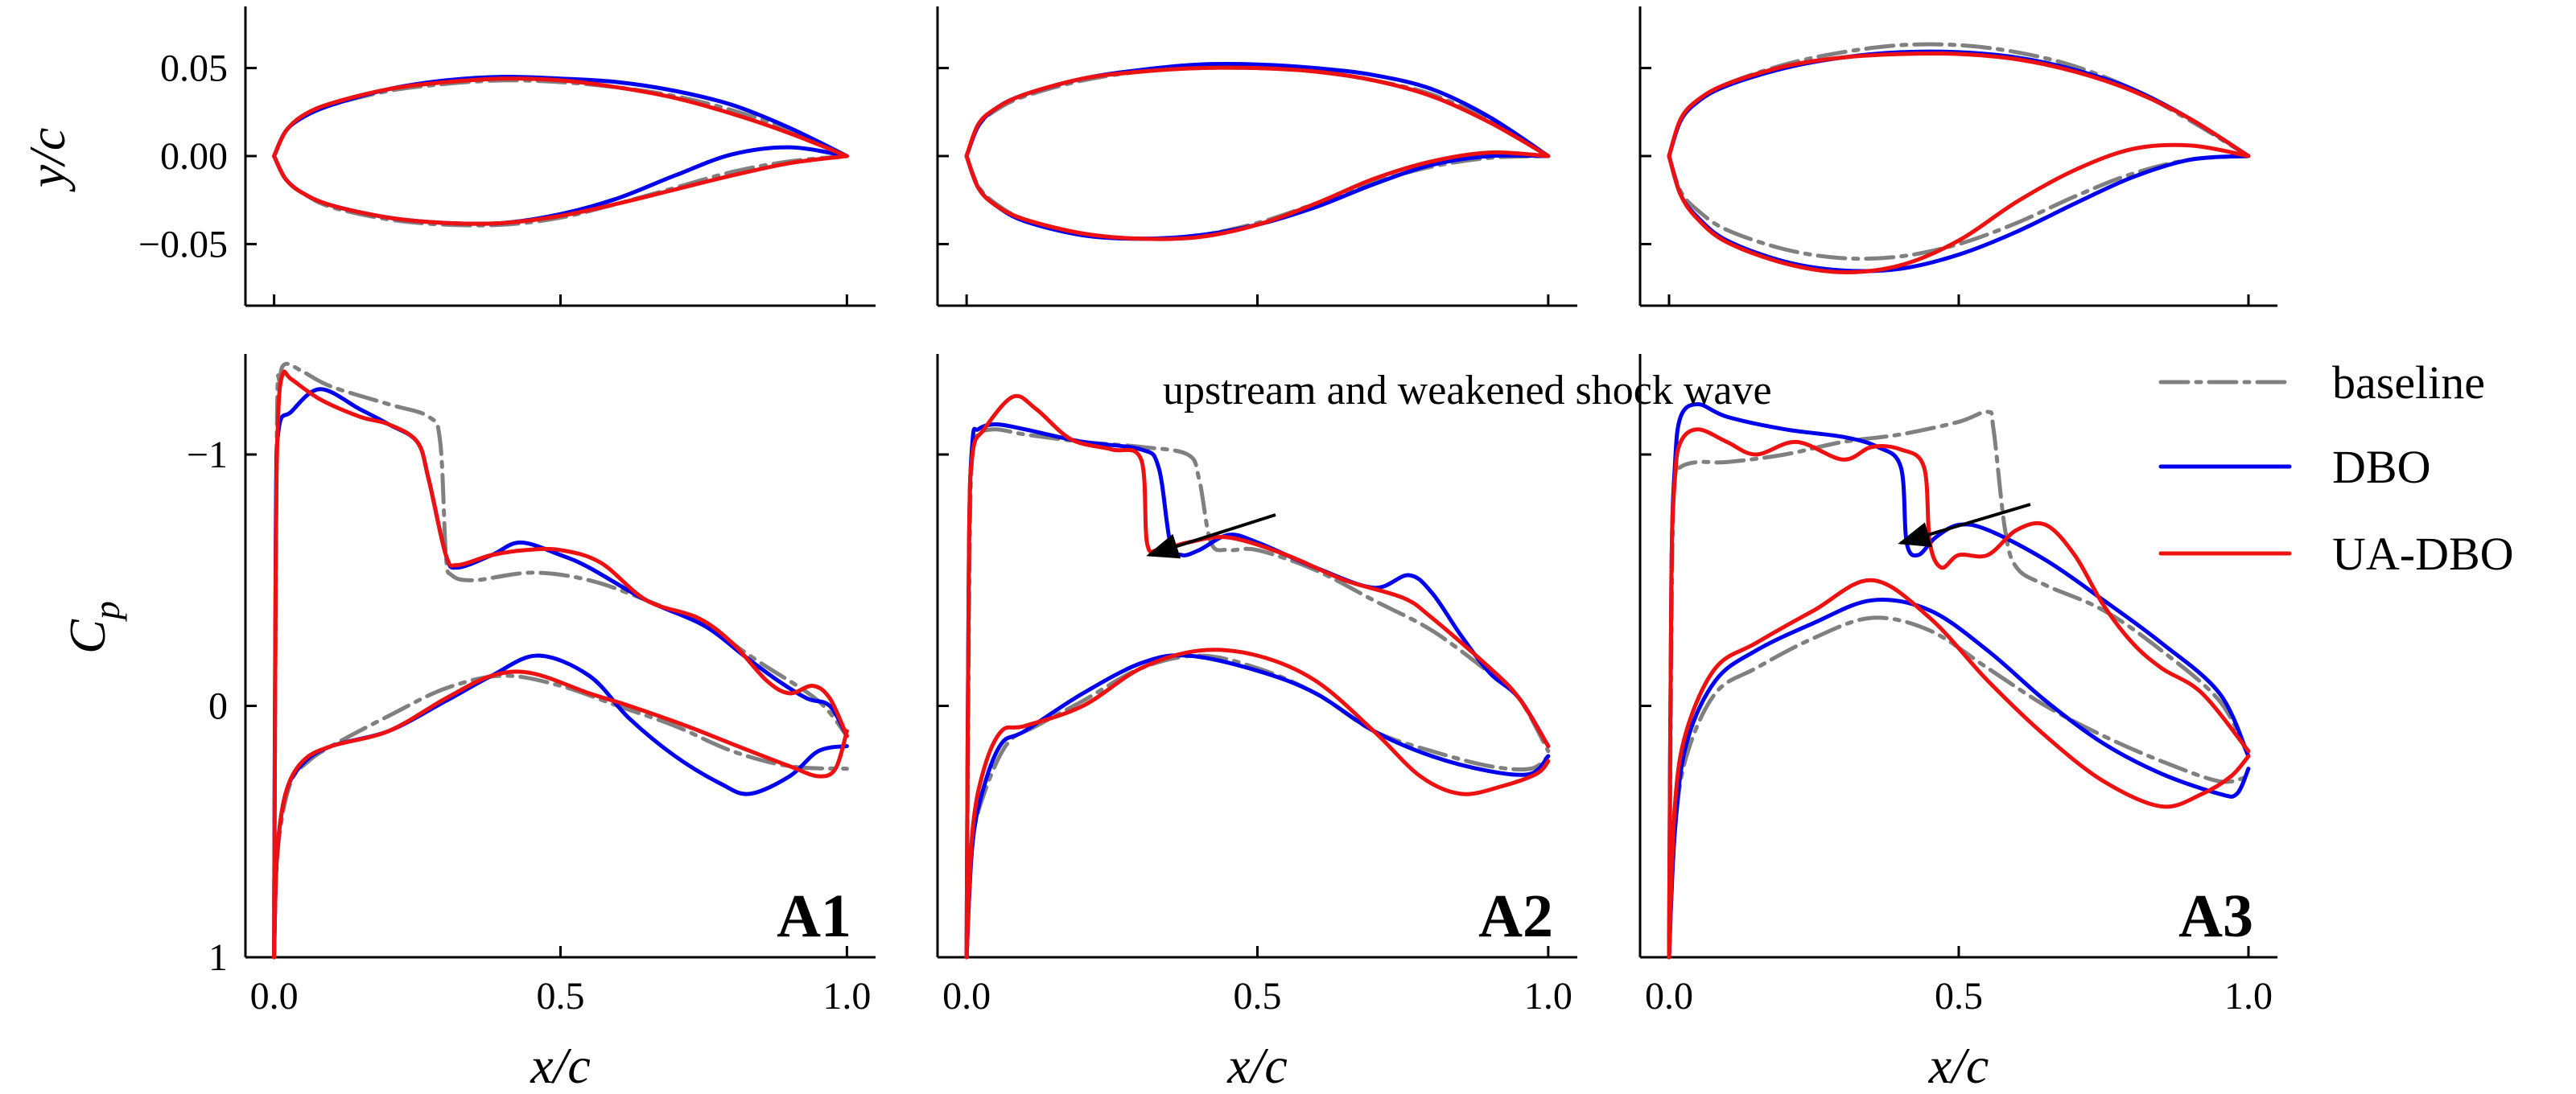  Describe the element at coordinates (2408, 382) in the screenshot. I see `legend-label-baseline: baseline` at that location.